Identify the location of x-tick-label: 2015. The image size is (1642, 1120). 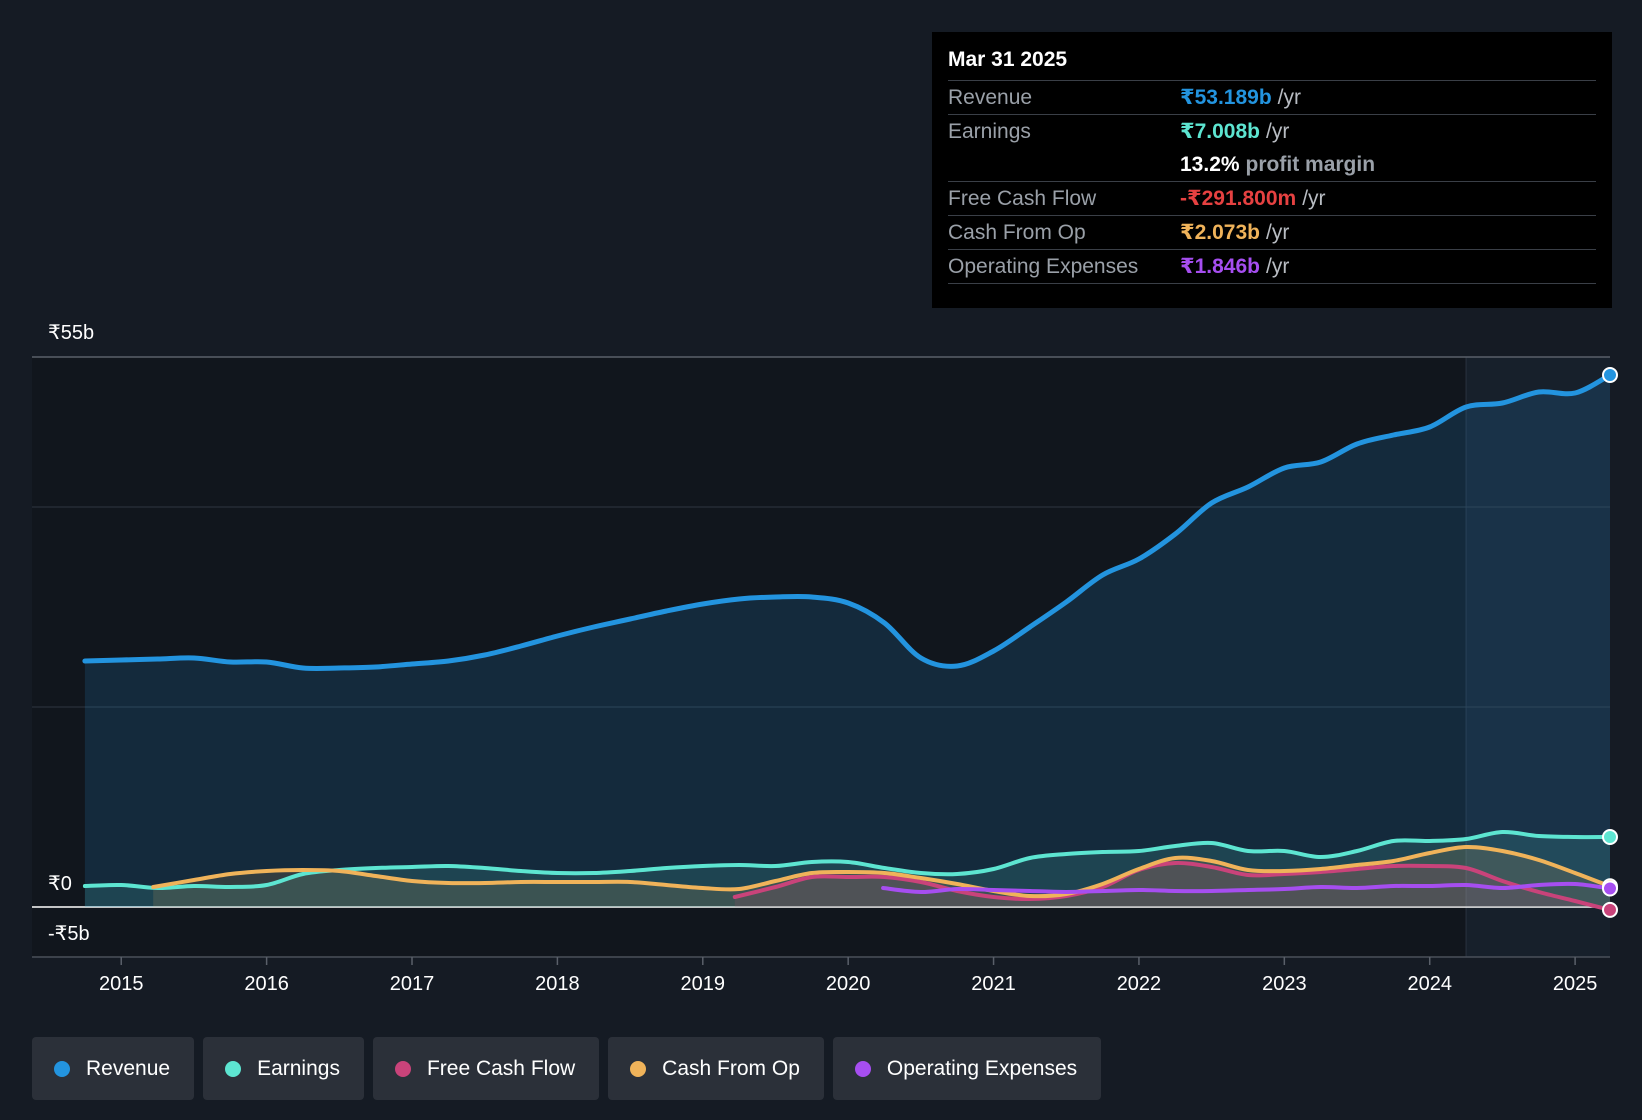
(121, 984).